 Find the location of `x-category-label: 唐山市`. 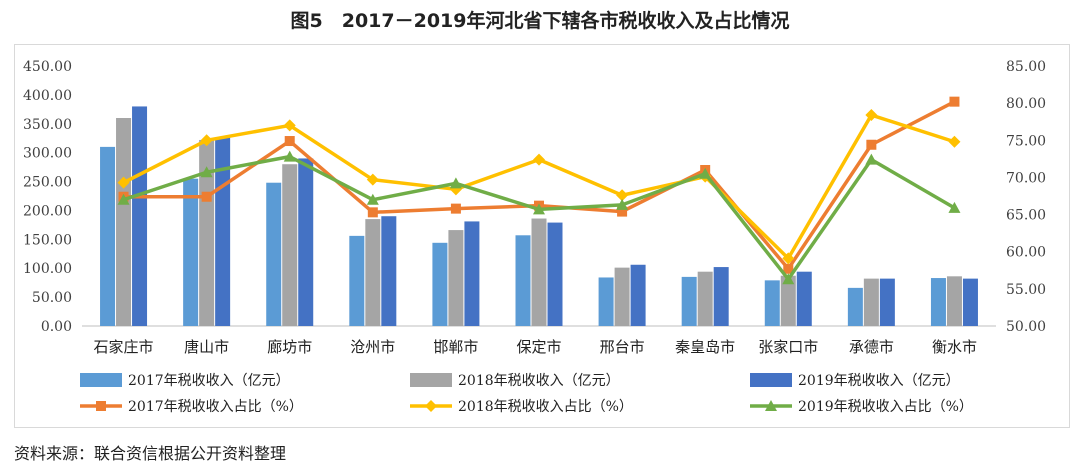

x-category-label: 唐山市 is located at coordinates (206, 347).